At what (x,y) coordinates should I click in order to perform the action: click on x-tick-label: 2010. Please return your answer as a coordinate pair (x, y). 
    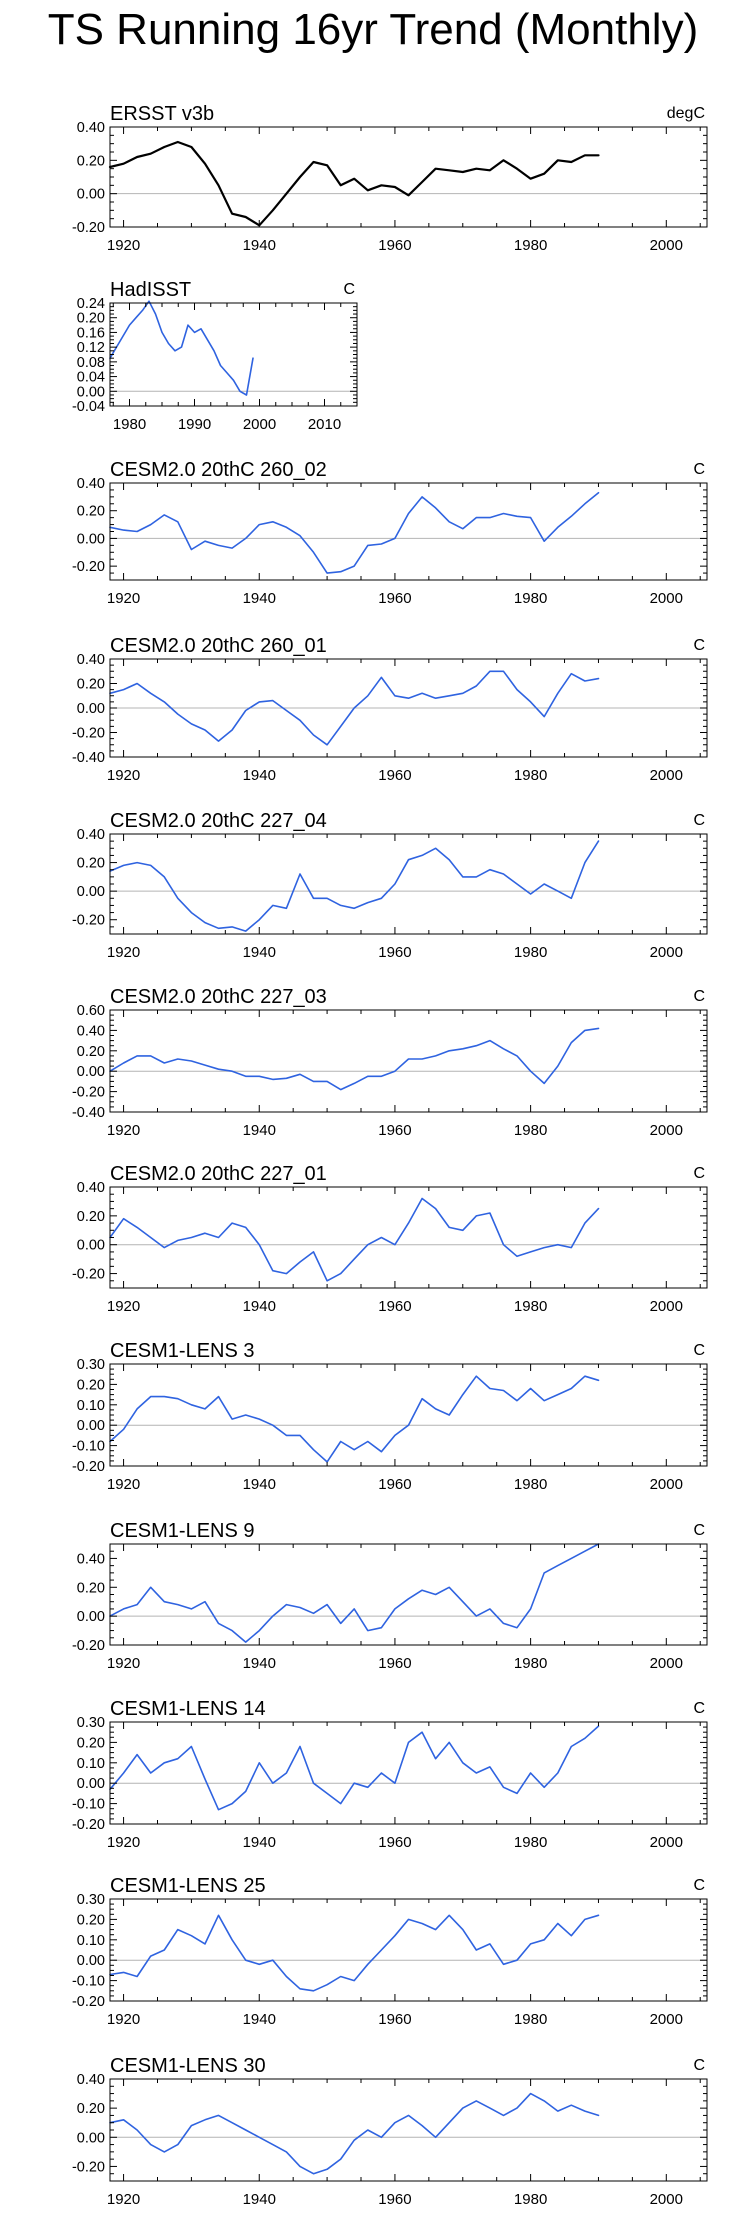
    Looking at the image, I should click on (324, 424).